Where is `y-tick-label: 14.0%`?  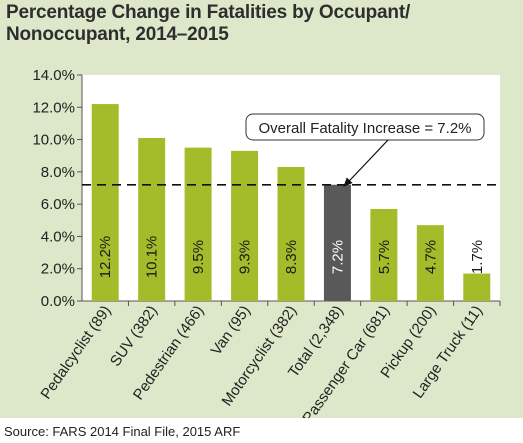
y-tick-label: 14.0% is located at coordinates (53, 75).